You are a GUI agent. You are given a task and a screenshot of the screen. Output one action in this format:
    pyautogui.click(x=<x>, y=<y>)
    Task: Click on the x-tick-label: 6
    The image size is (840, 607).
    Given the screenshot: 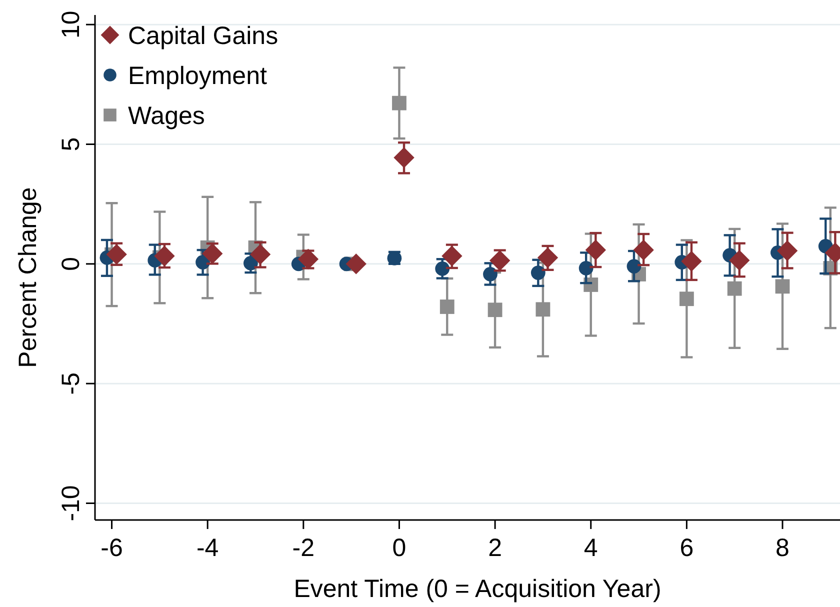 What is the action you would take?
    pyautogui.click(x=687, y=548)
    